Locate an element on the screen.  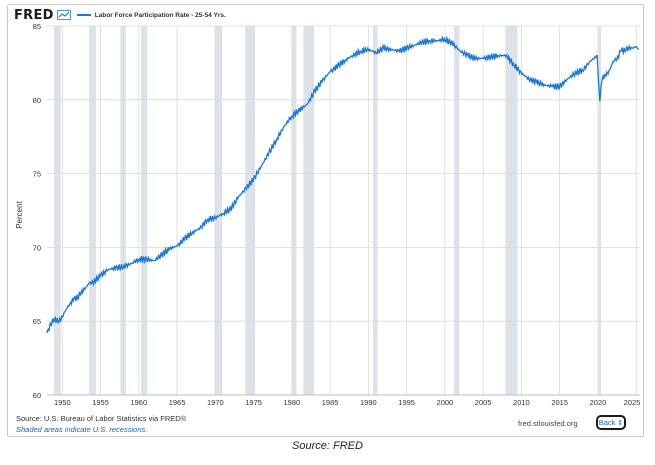
x-tick-label: 1960 is located at coordinates (138, 402).